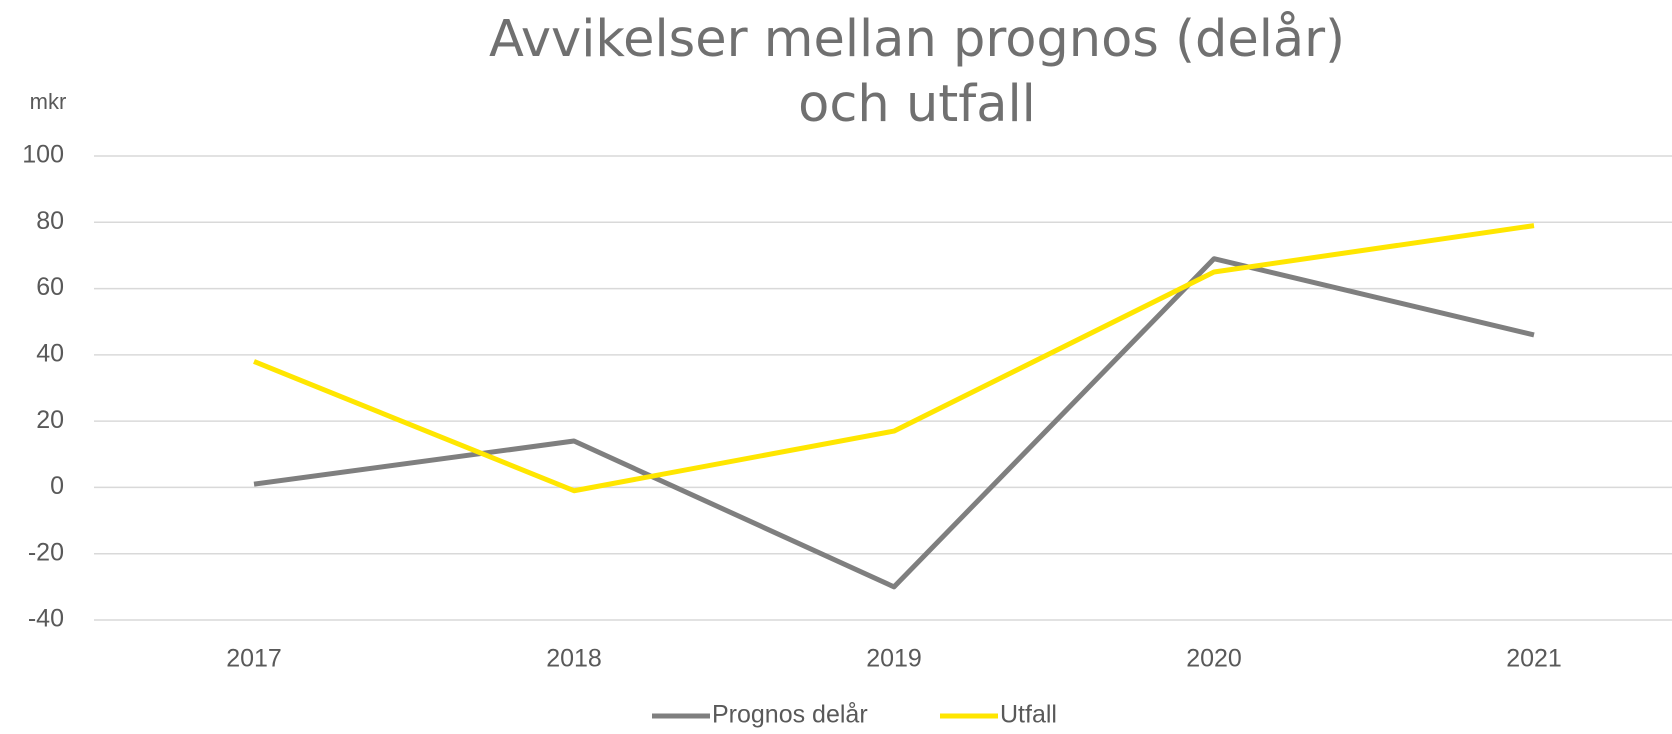 The width and height of the screenshot is (1672, 734). What do you see at coordinates (574, 659) in the screenshot?
I see `x-tick-label: 2018` at bounding box center [574, 659].